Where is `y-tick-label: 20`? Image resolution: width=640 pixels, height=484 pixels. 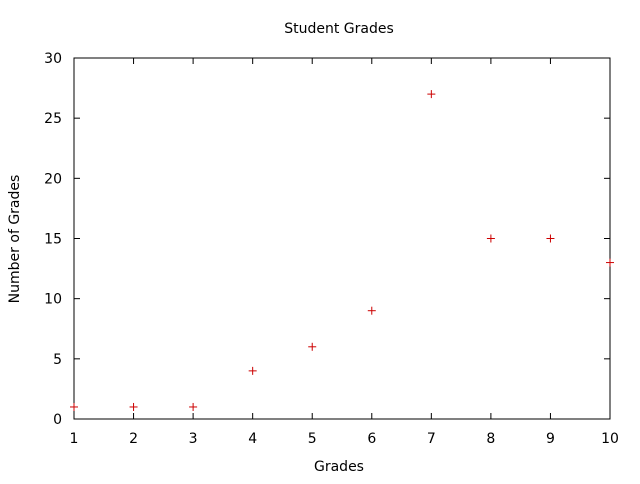 y-tick-label: 20 is located at coordinates (53, 179).